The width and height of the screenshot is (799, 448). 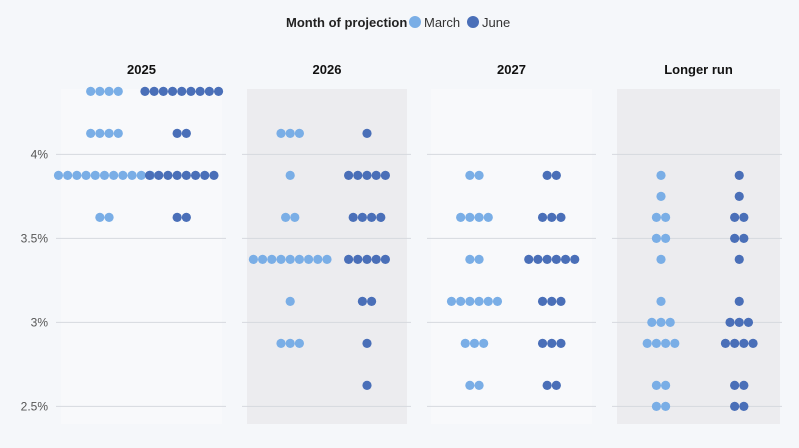 I want to click on legend-label-june: June, so click(x=496, y=22).